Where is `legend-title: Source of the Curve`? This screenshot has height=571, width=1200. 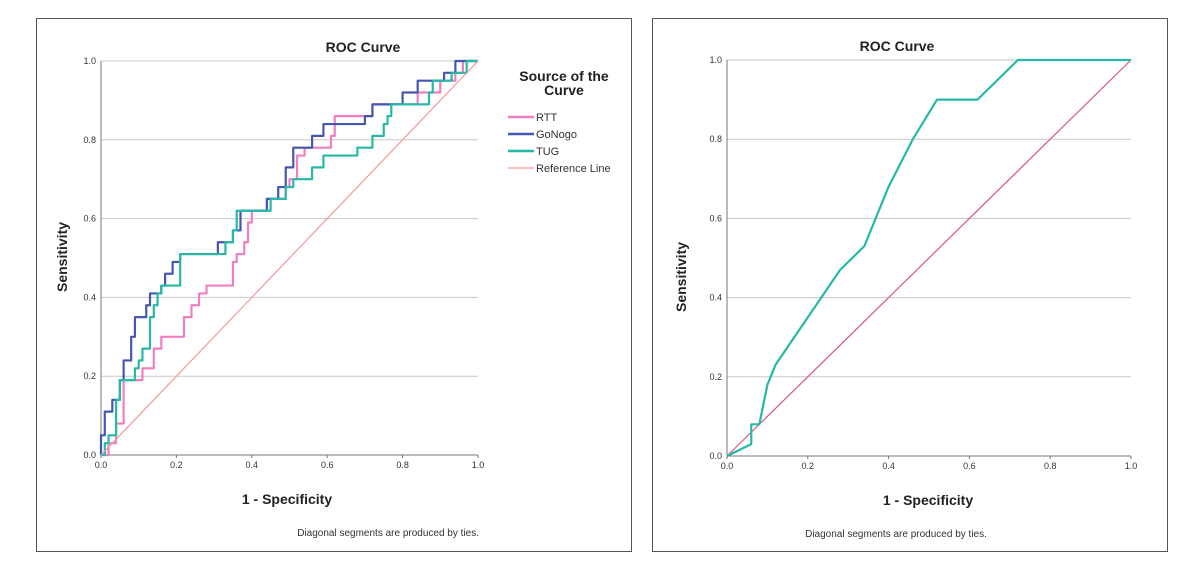 legend-title: Source of the Curve is located at coordinates (564, 83).